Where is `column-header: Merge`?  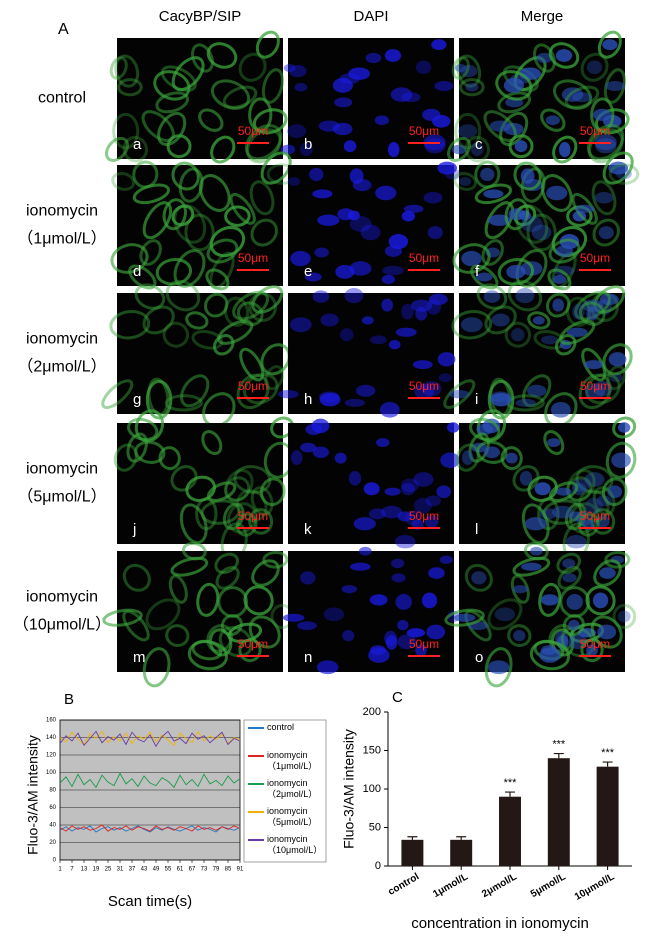
column-header: Merge is located at coordinates (542, 16).